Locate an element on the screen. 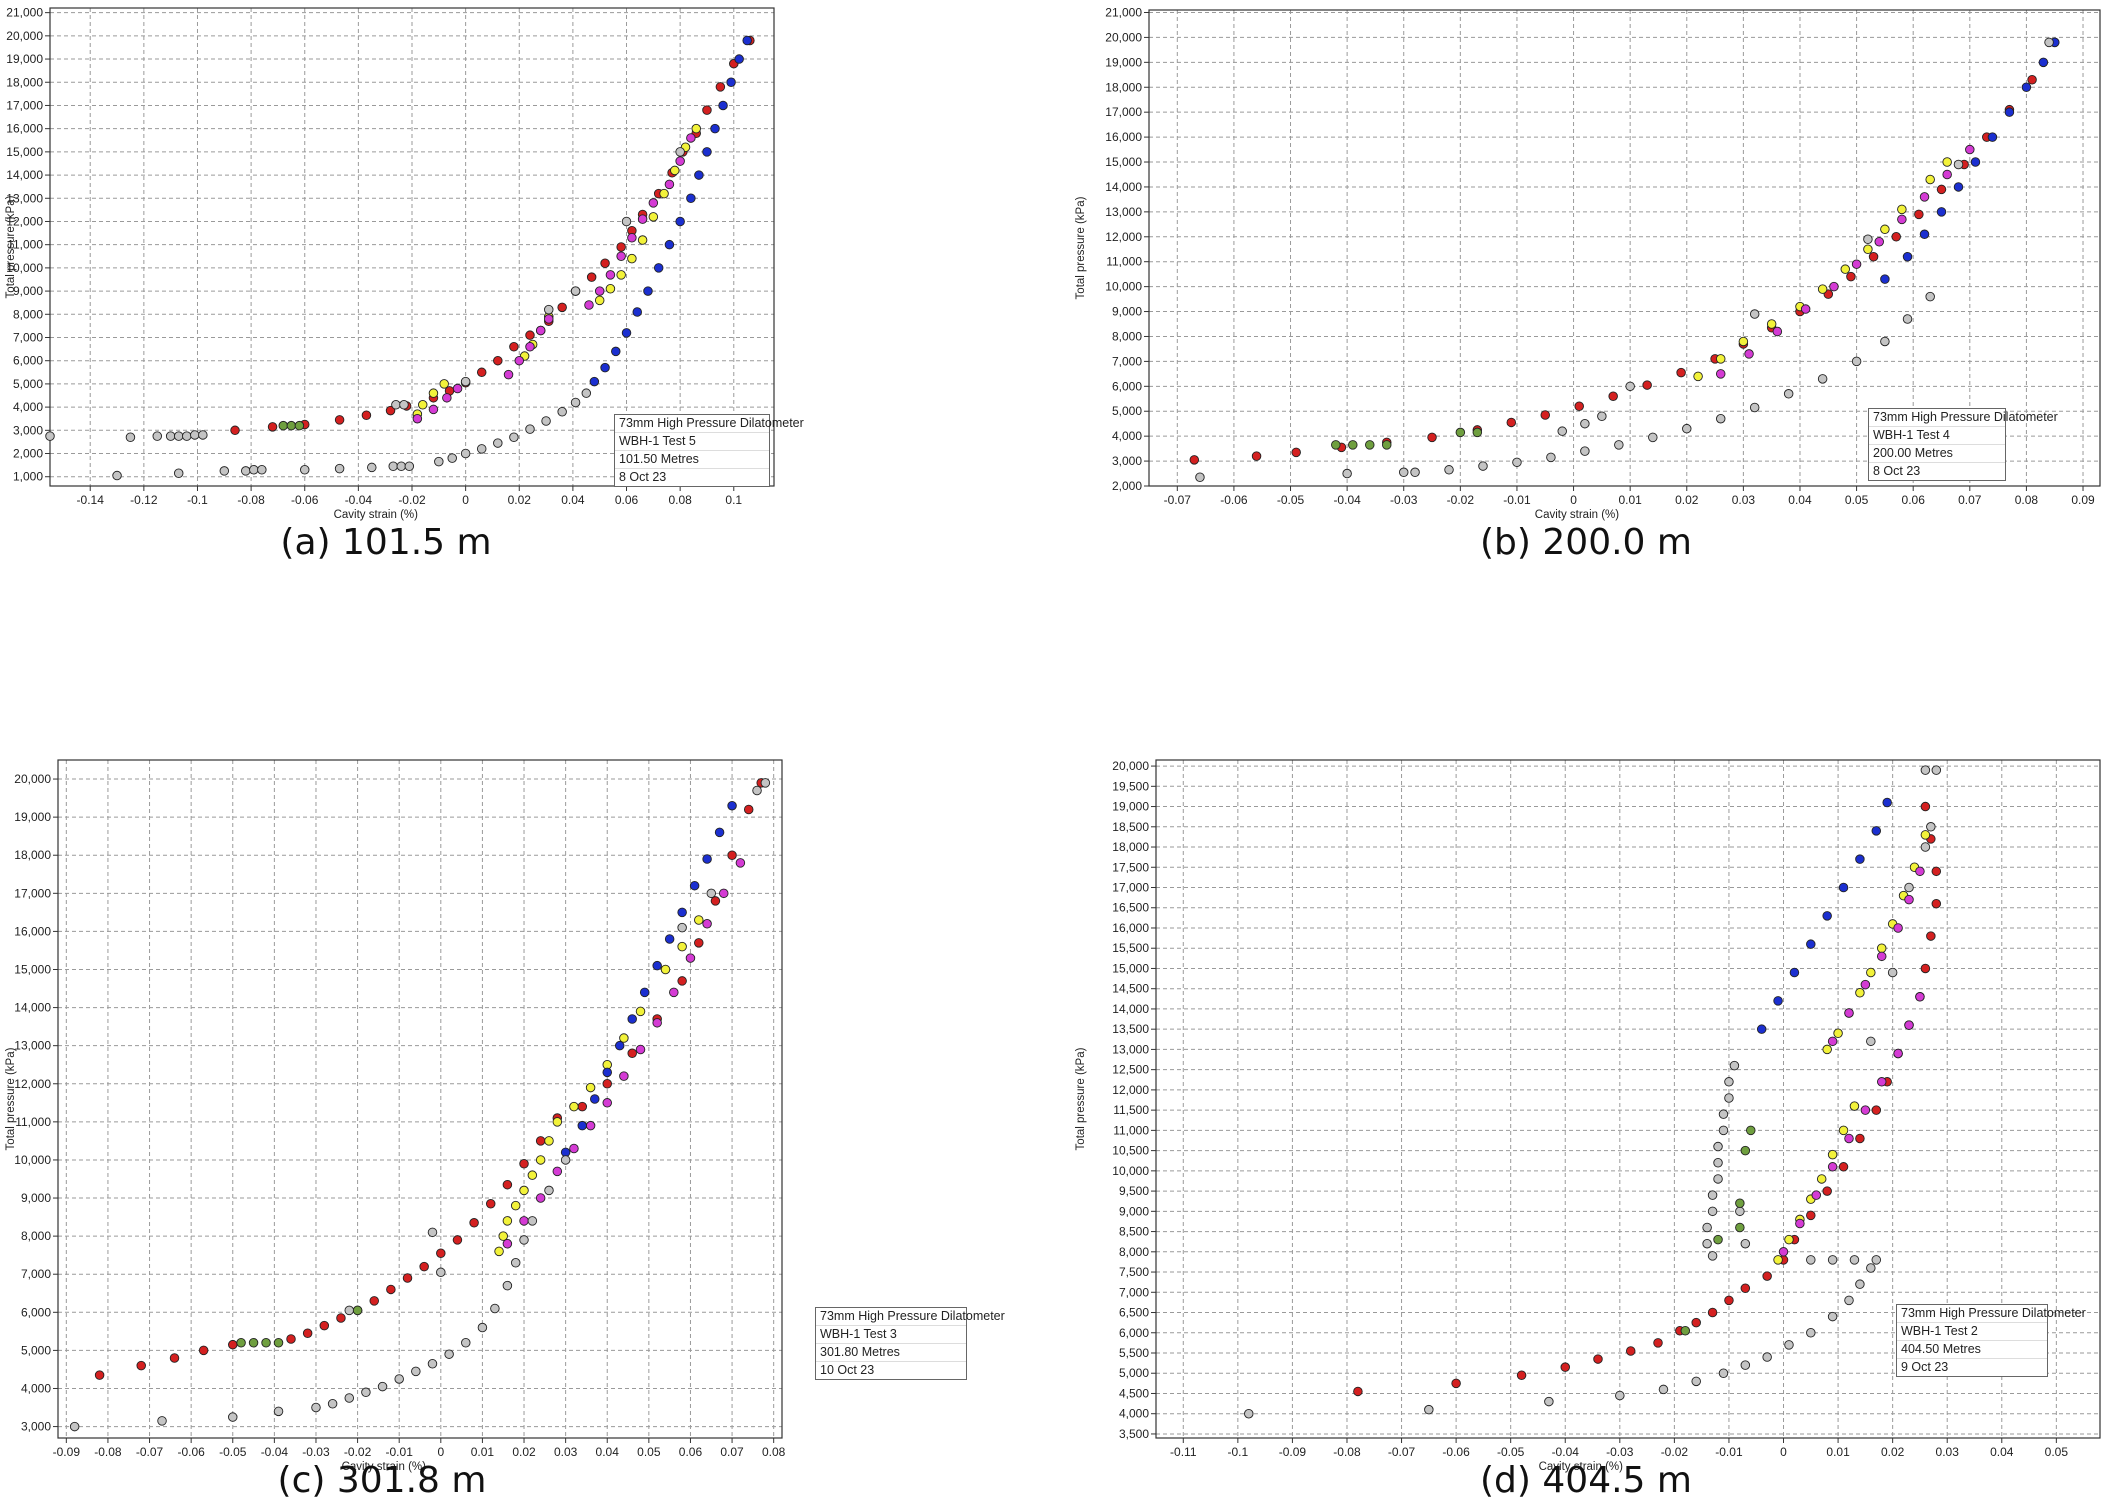  y-tick-label-d: 18,000 is located at coordinates (1130, 847).